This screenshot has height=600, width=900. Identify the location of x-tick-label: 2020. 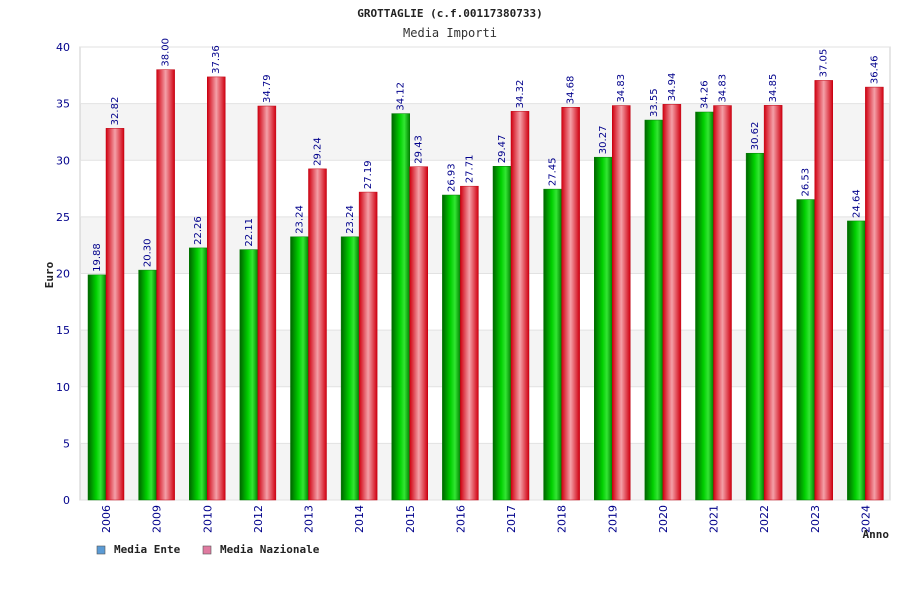
(663, 519).